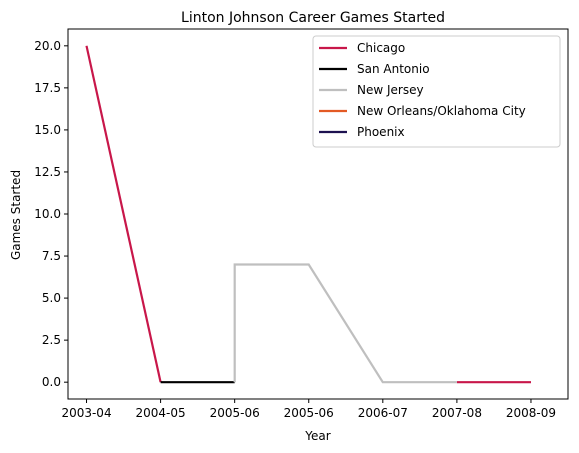 This screenshot has height=453, width=579. What do you see at coordinates (47, 46) in the screenshot?
I see `y-tick-label: 20.0` at bounding box center [47, 46].